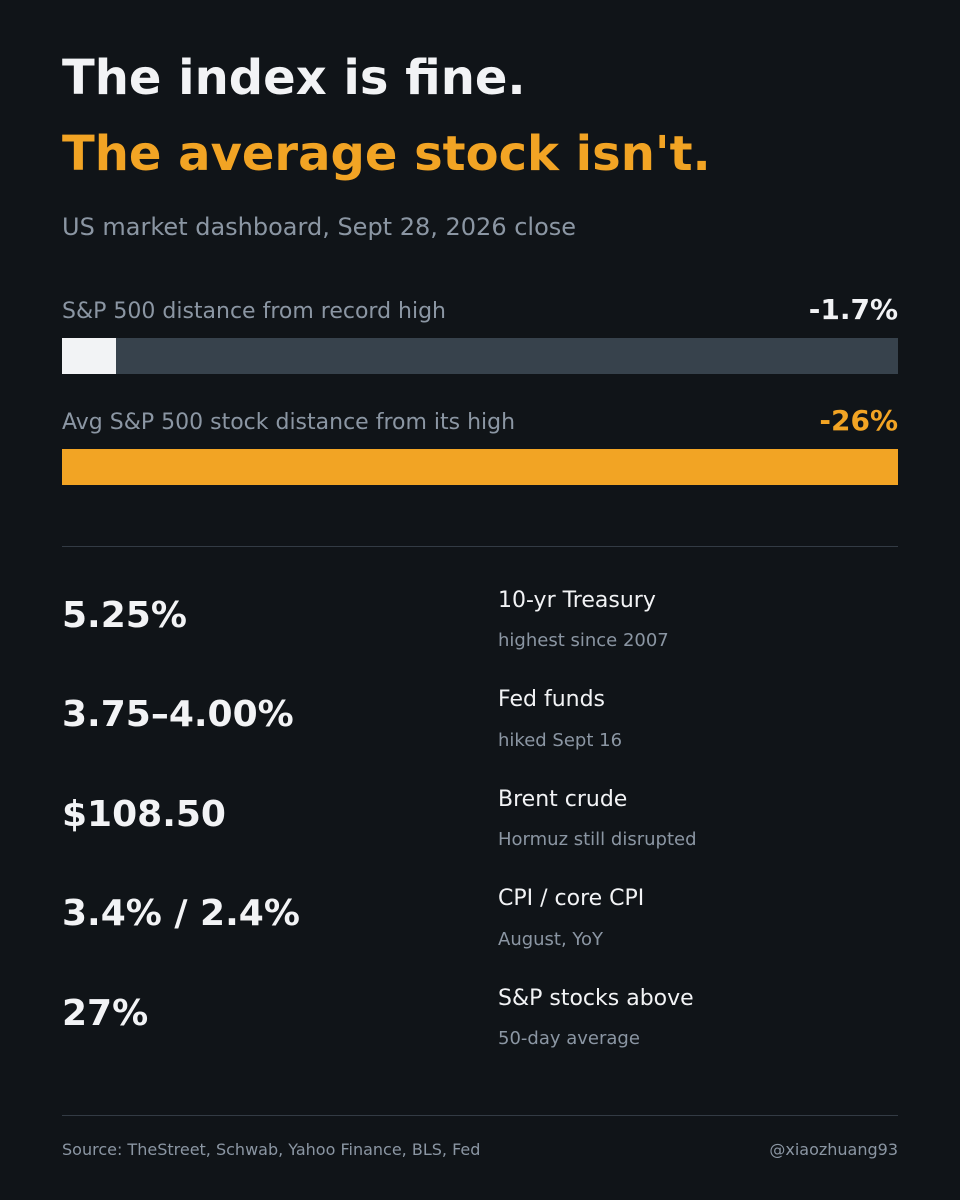  What do you see at coordinates (560, 740) in the screenshot?
I see `stat-note-fed-funds: hiked Sept 16` at bounding box center [560, 740].